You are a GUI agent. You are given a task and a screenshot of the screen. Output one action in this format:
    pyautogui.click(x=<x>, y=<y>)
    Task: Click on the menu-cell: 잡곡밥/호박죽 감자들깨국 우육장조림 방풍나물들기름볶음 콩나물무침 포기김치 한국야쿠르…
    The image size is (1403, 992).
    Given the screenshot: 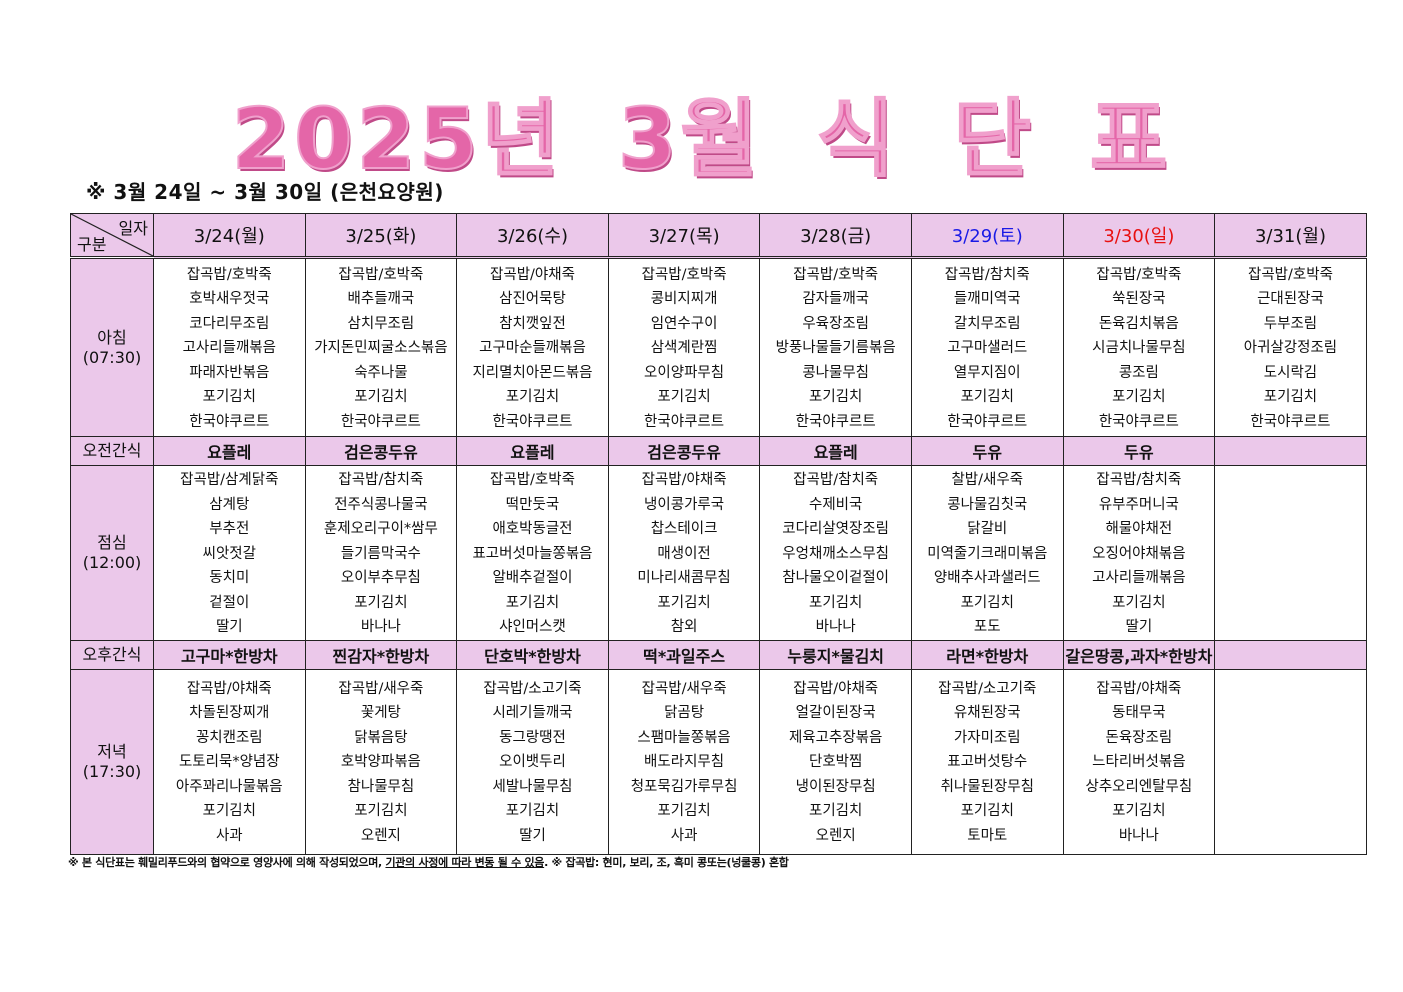 What is the action you would take?
    pyautogui.click(x=835, y=347)
    